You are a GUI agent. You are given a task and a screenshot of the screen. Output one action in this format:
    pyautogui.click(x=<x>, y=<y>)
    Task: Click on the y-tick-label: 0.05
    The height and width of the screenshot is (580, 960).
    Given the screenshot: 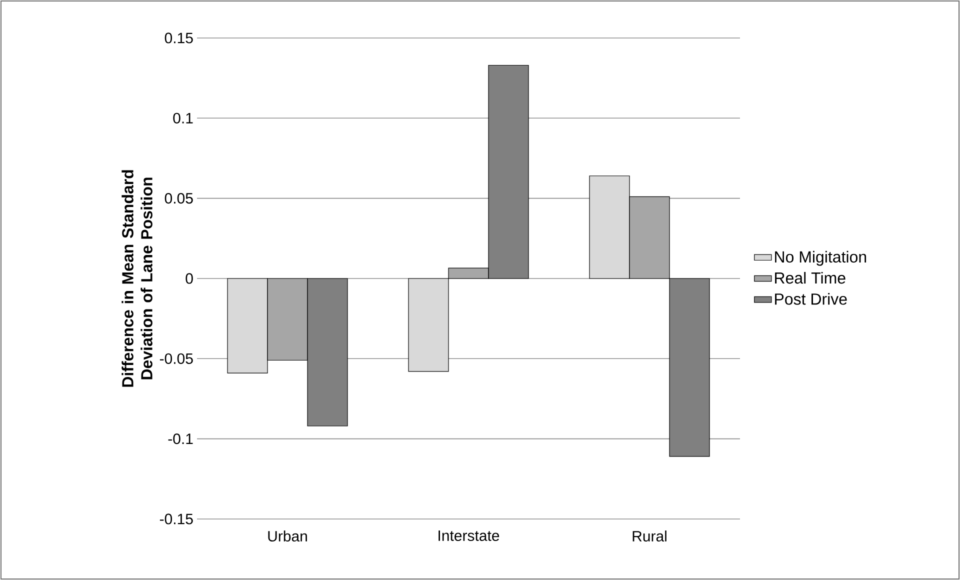 What is the action you would take?
    pyautogui.click(x=178, y=198)
    